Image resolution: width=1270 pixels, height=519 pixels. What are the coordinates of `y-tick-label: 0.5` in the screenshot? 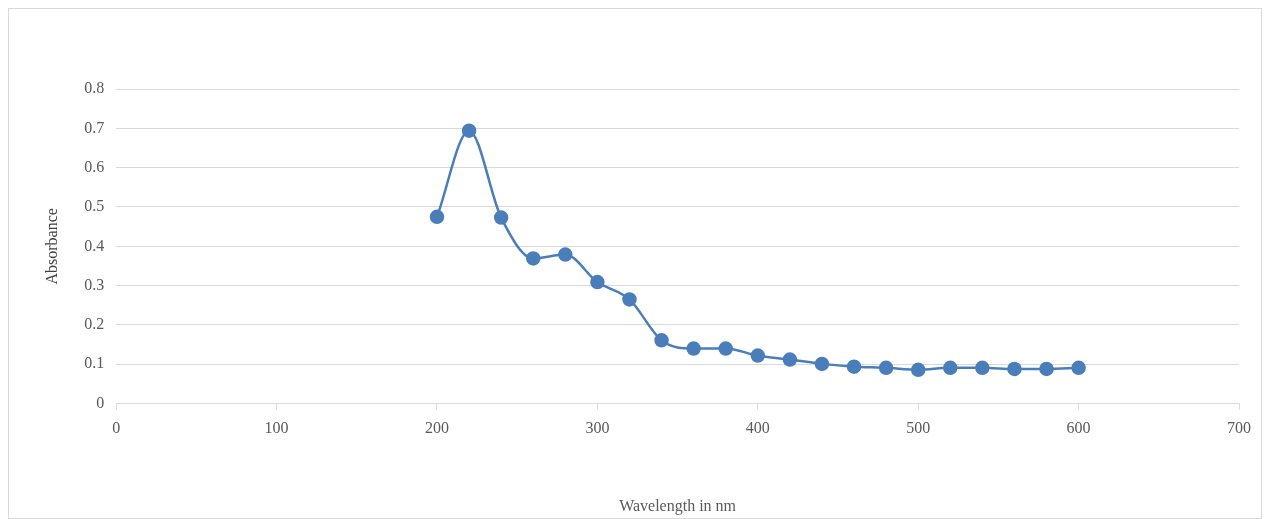 It's located at (94, 206).